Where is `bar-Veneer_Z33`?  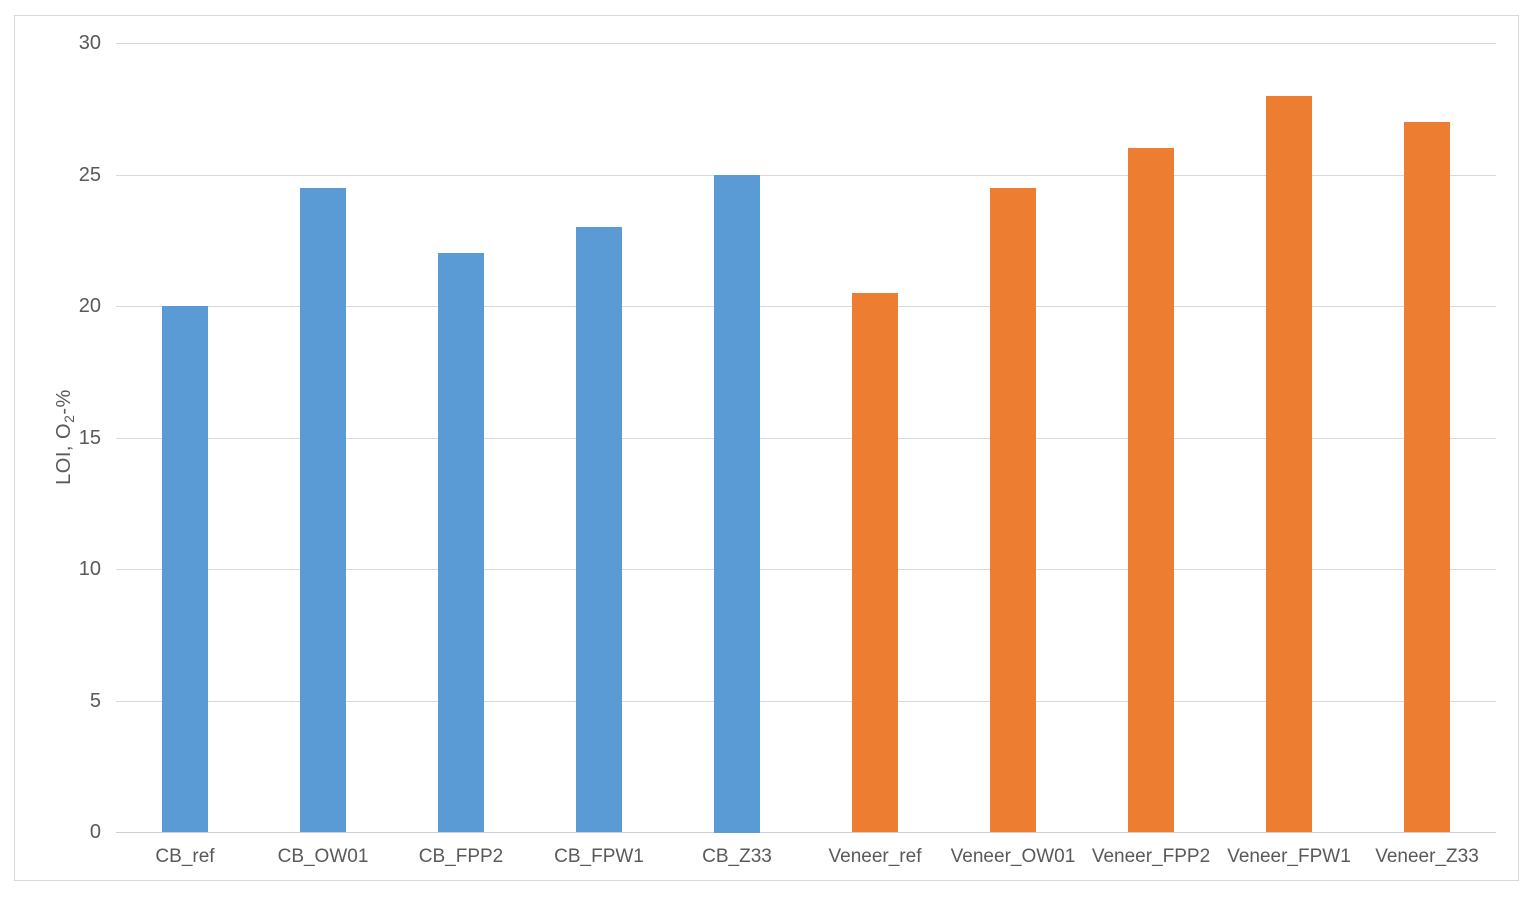 bar-Veneer_Z33 is located at coordinates (1427, 477).